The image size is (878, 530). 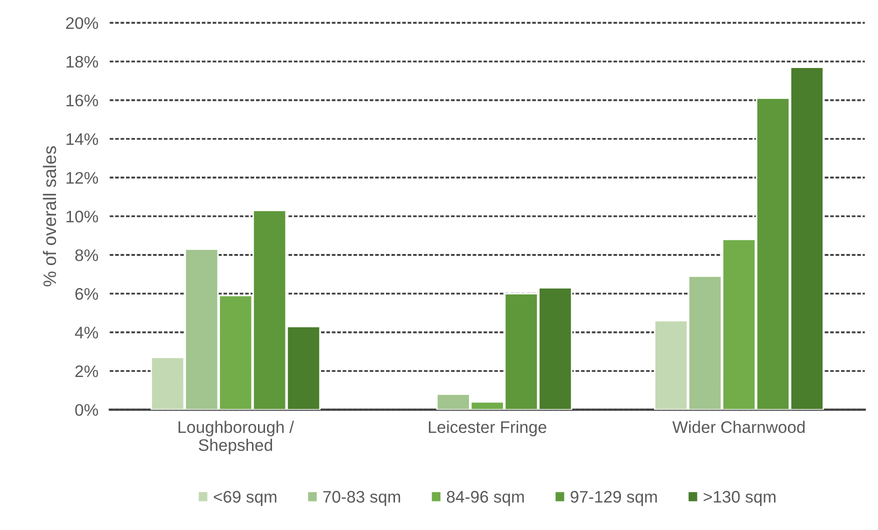 I want to click on y-tick-label: 14%, so click(x=82, y=139).